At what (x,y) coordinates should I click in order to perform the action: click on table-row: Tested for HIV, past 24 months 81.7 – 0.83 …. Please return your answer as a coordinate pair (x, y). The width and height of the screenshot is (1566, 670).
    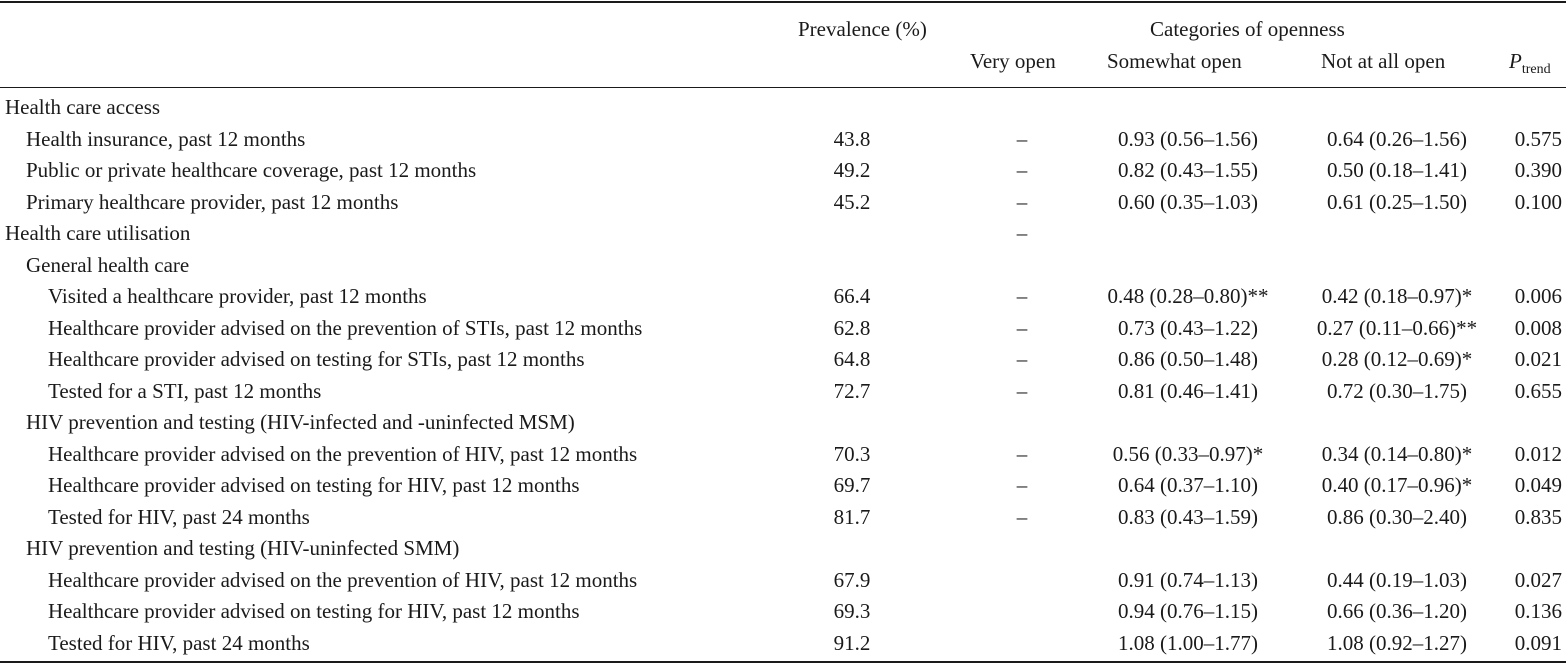
    Looking at the image, I should click on (783, 518).